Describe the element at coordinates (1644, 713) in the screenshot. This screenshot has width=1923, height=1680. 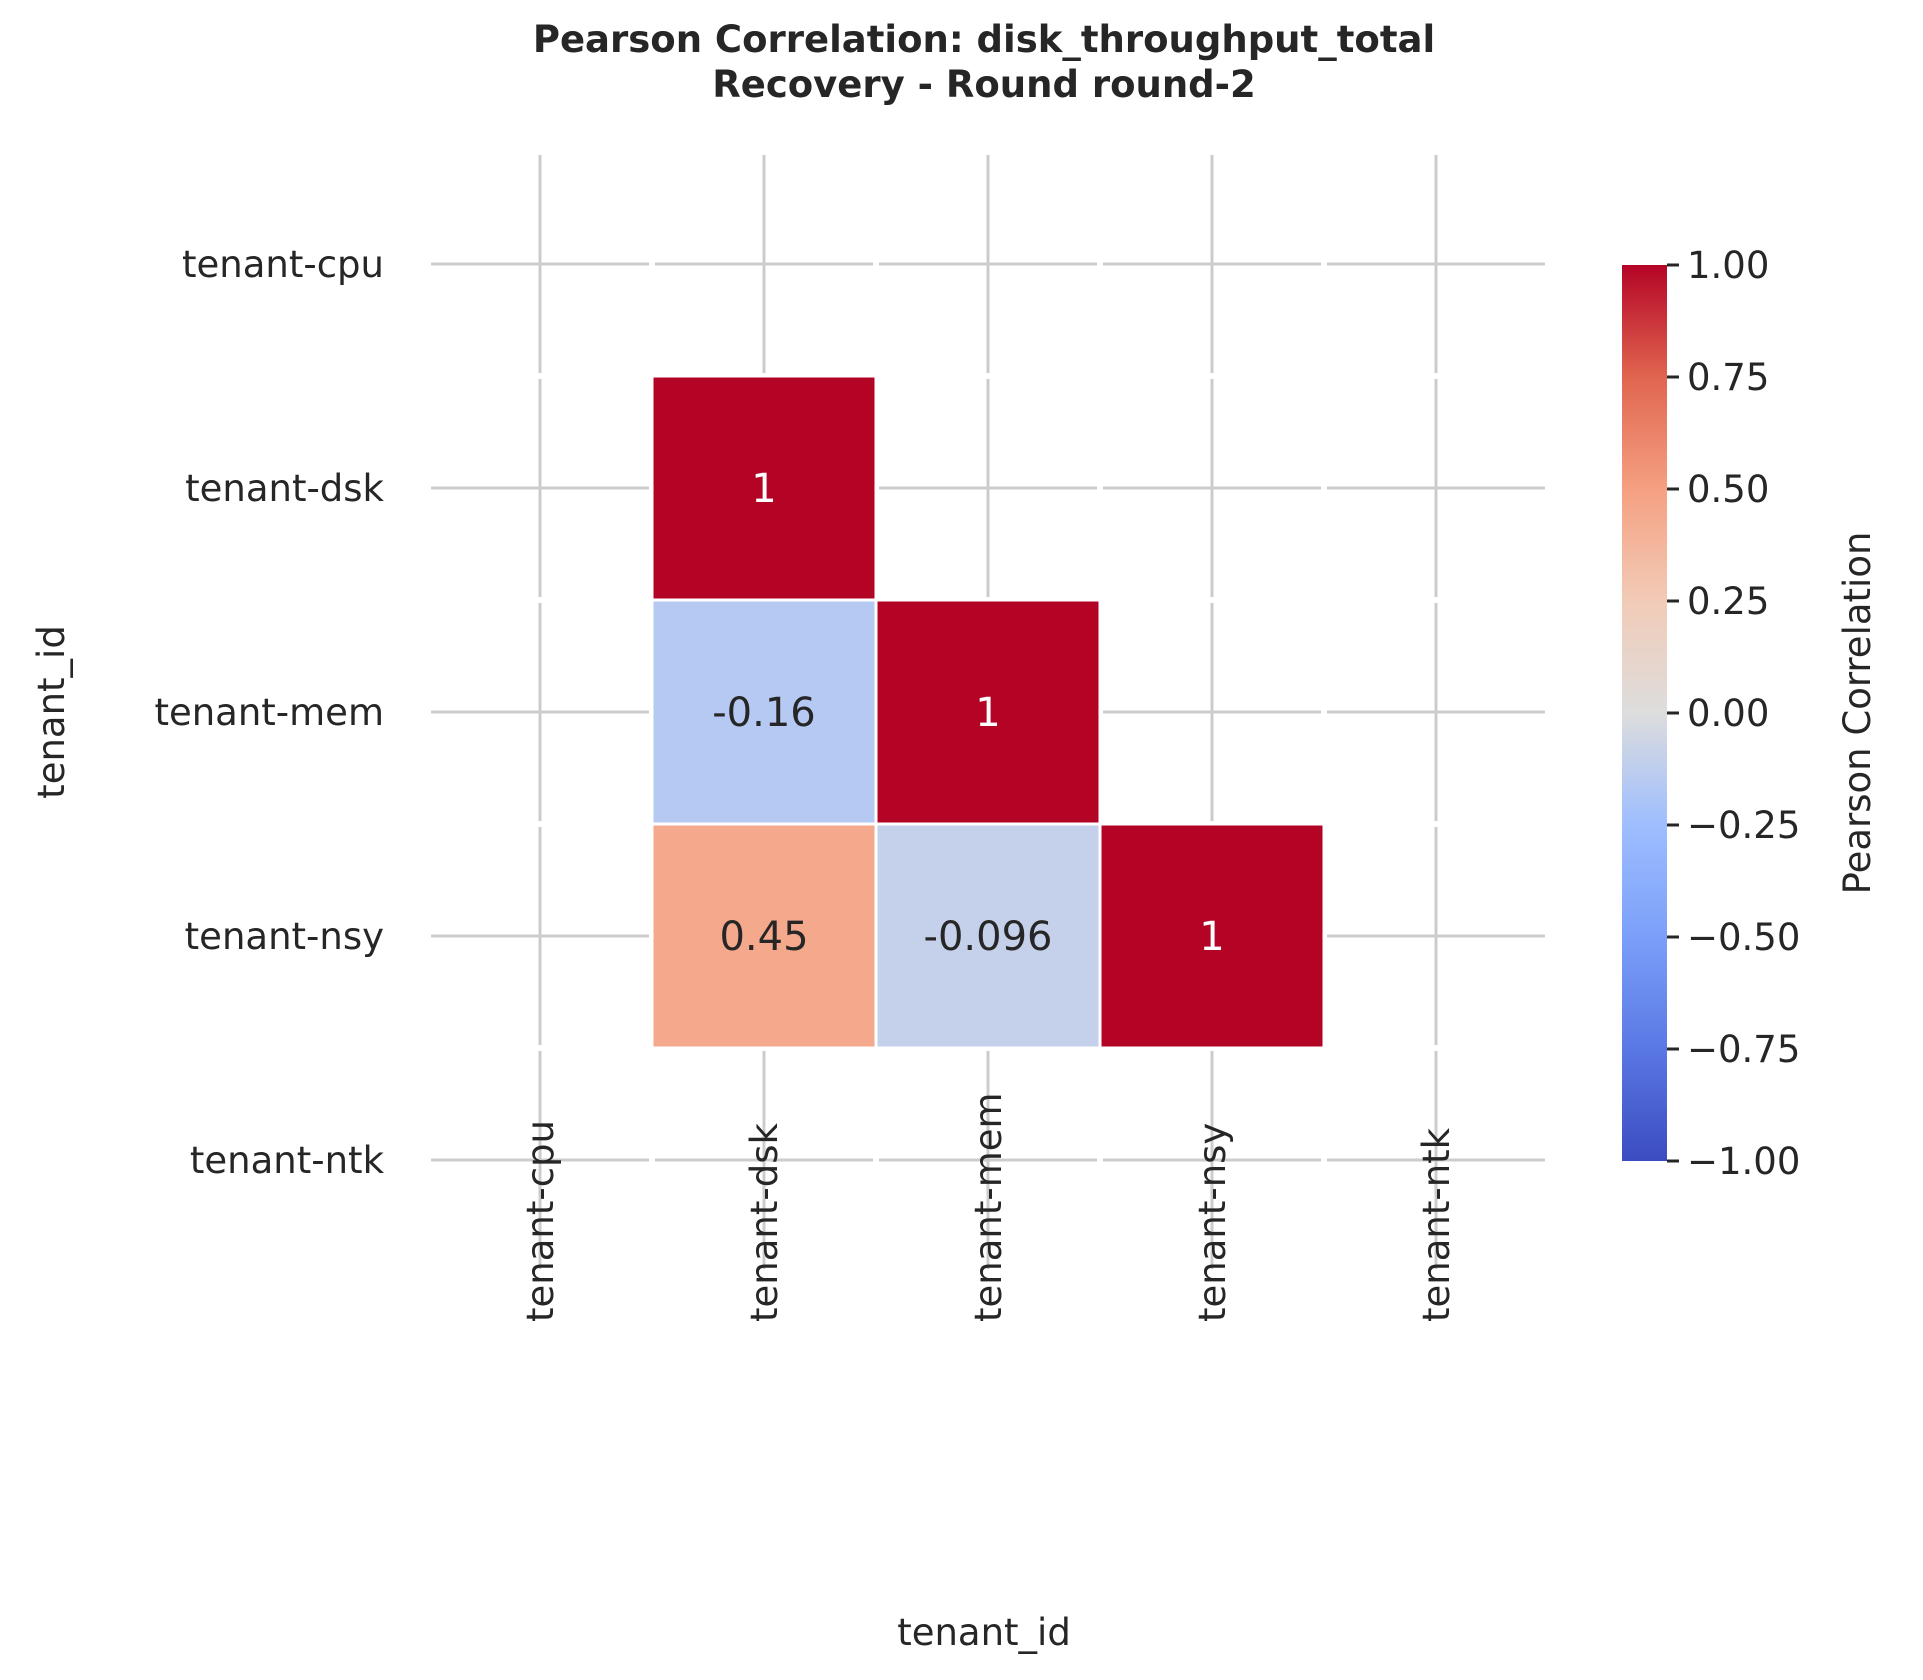
I see `colorbar` at that location.